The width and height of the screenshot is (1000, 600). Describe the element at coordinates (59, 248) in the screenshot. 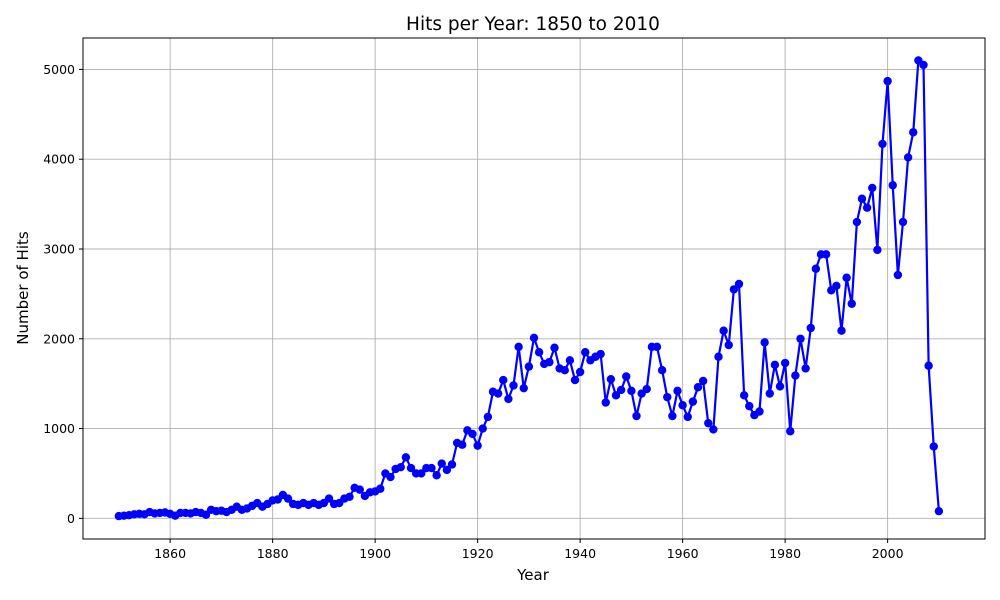

I see `y-tick-label: 3000` at that location.